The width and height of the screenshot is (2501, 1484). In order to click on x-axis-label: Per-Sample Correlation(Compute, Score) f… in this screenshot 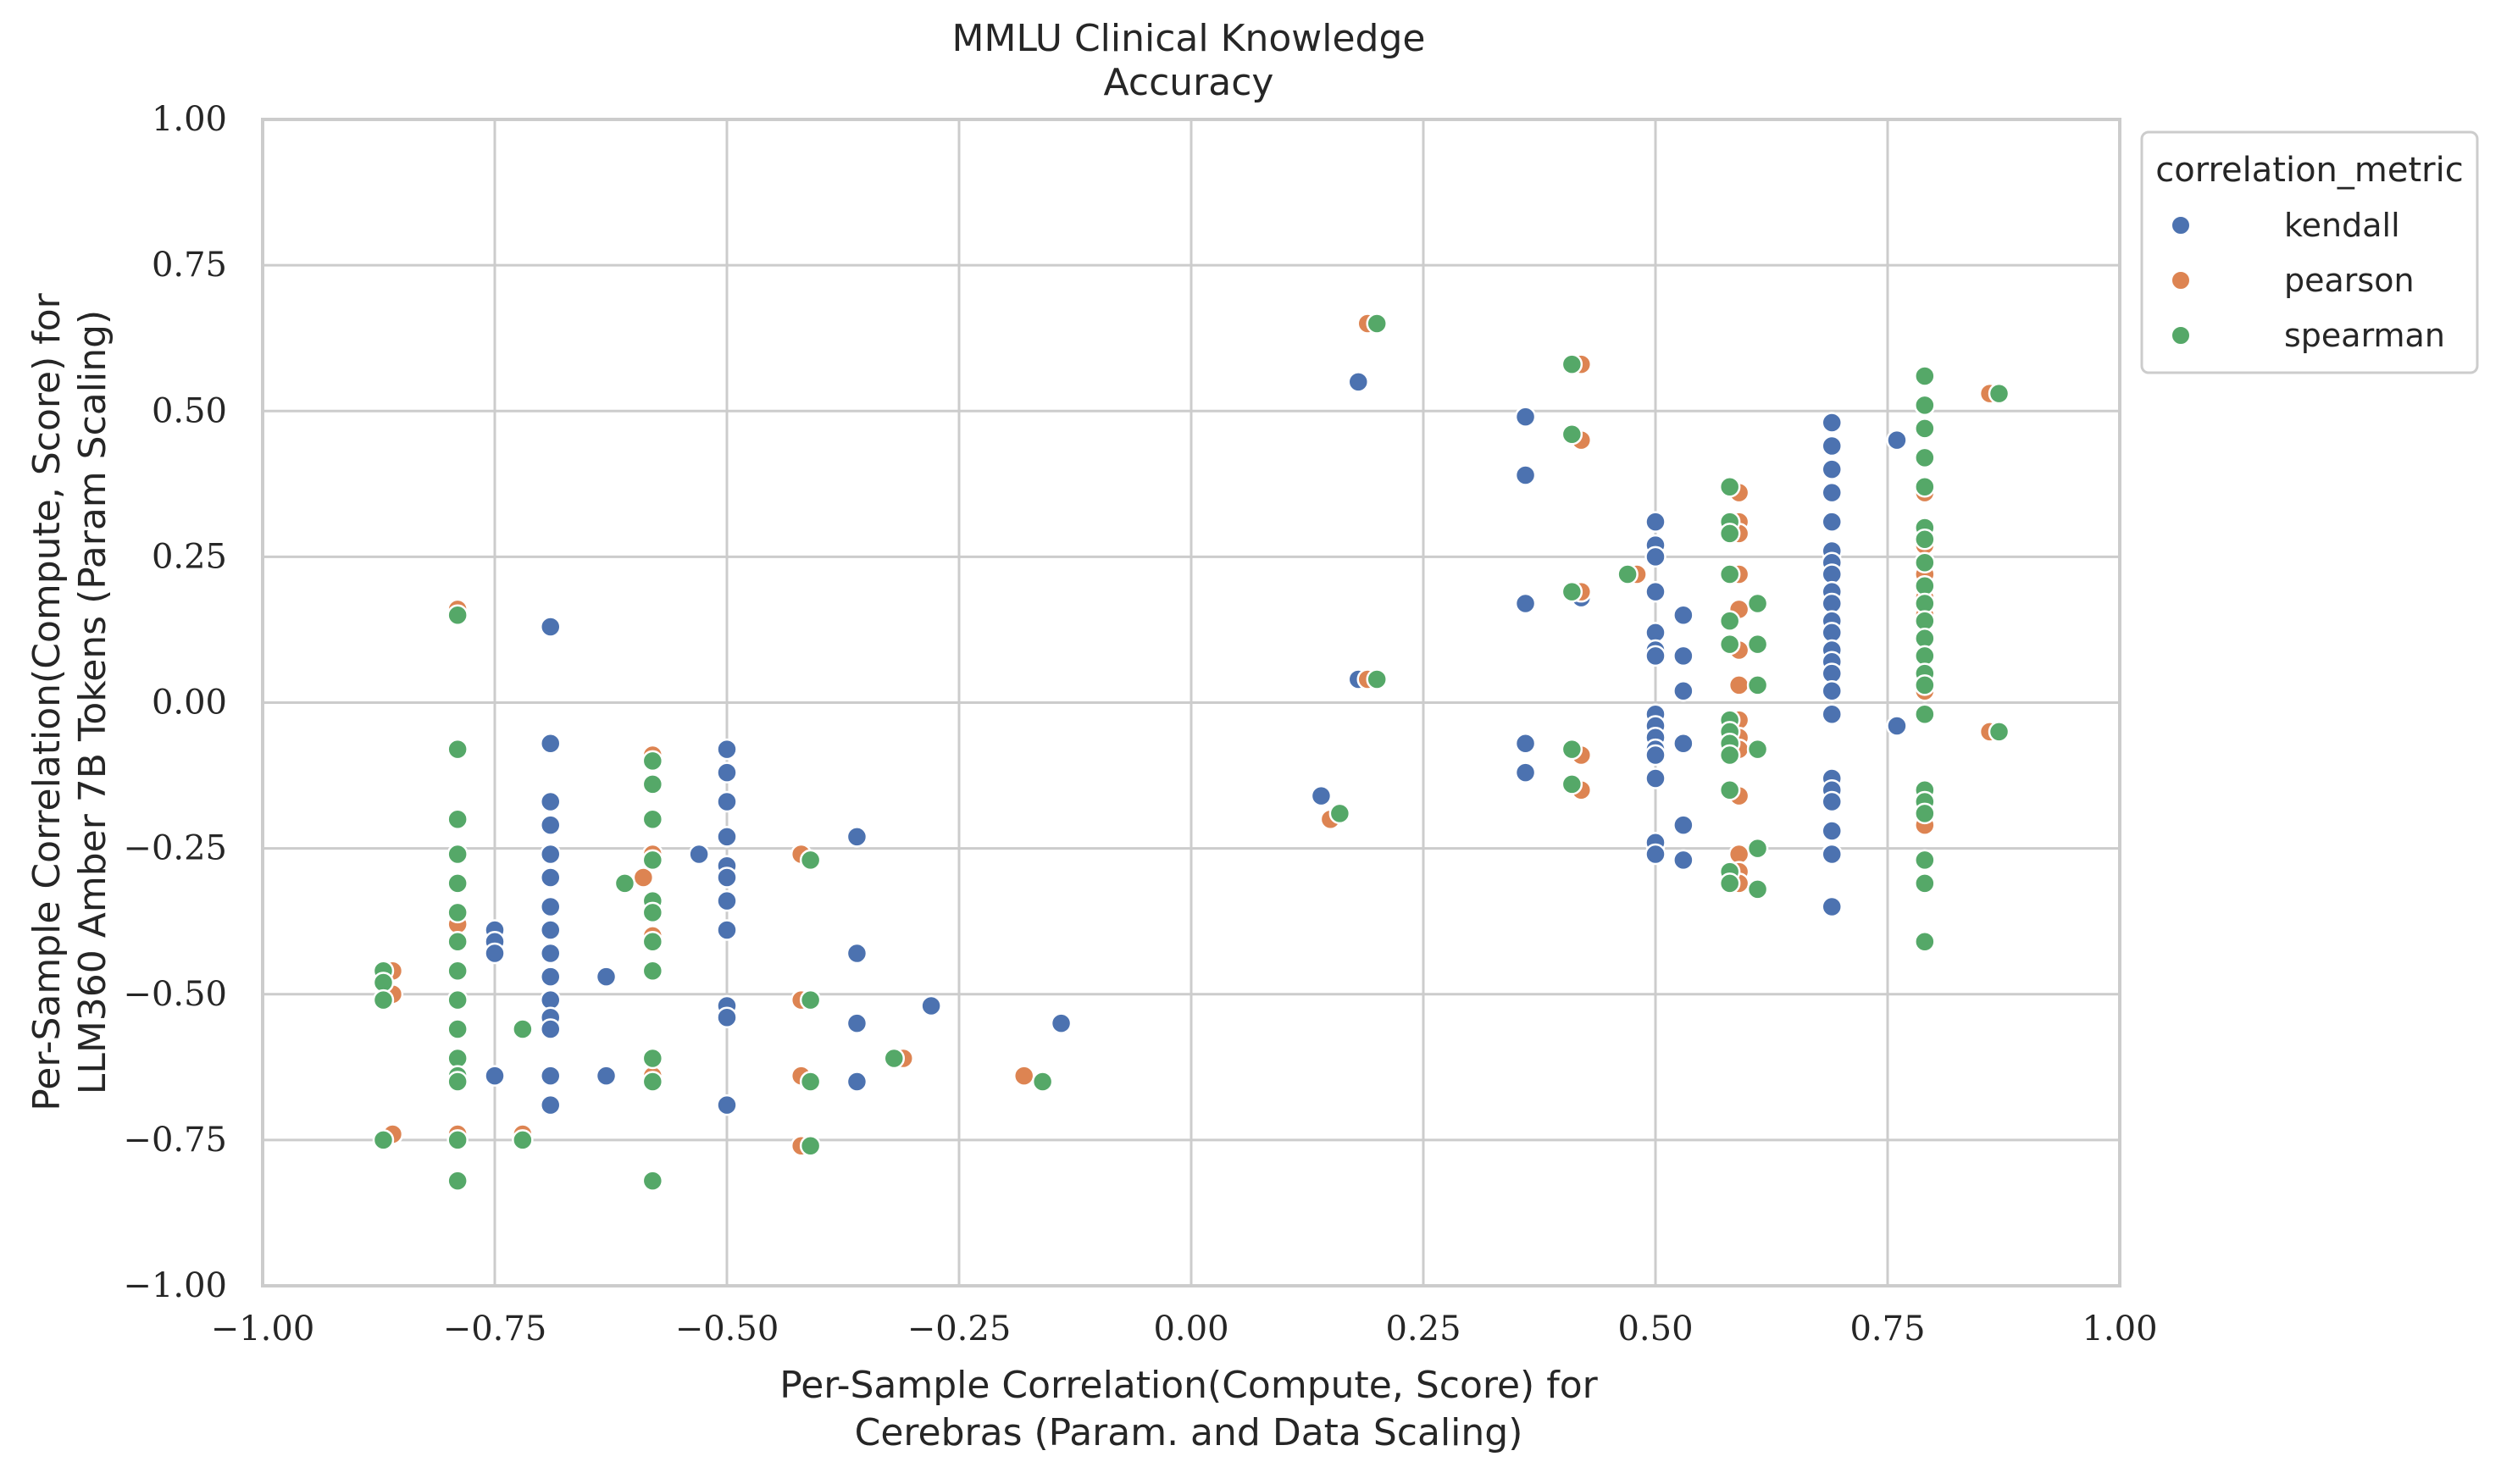, I will do `click(1188, 1409)`.